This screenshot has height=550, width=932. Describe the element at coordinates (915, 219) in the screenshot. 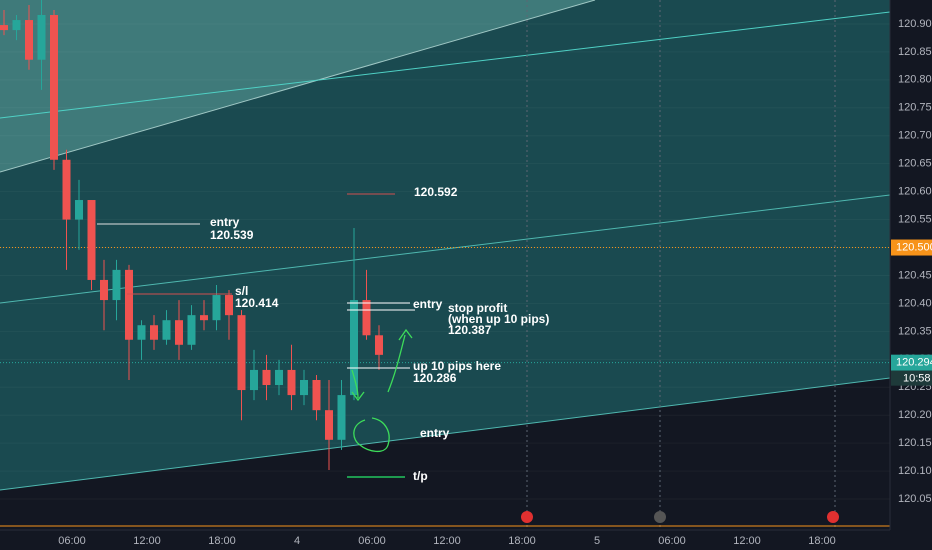

I see `y-tick-label: 120.550` at that location.